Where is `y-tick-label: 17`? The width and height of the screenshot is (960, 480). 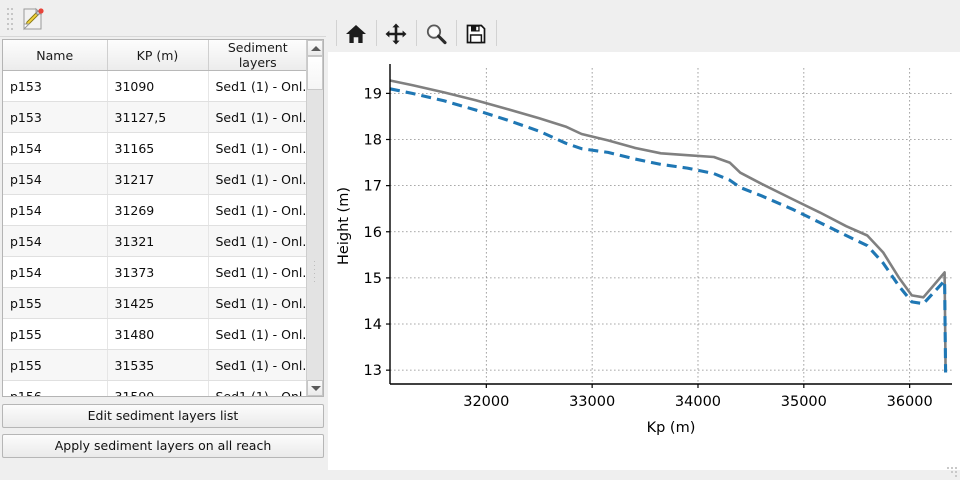
y-tick-label: 17 is located at coordinates (373, 187).